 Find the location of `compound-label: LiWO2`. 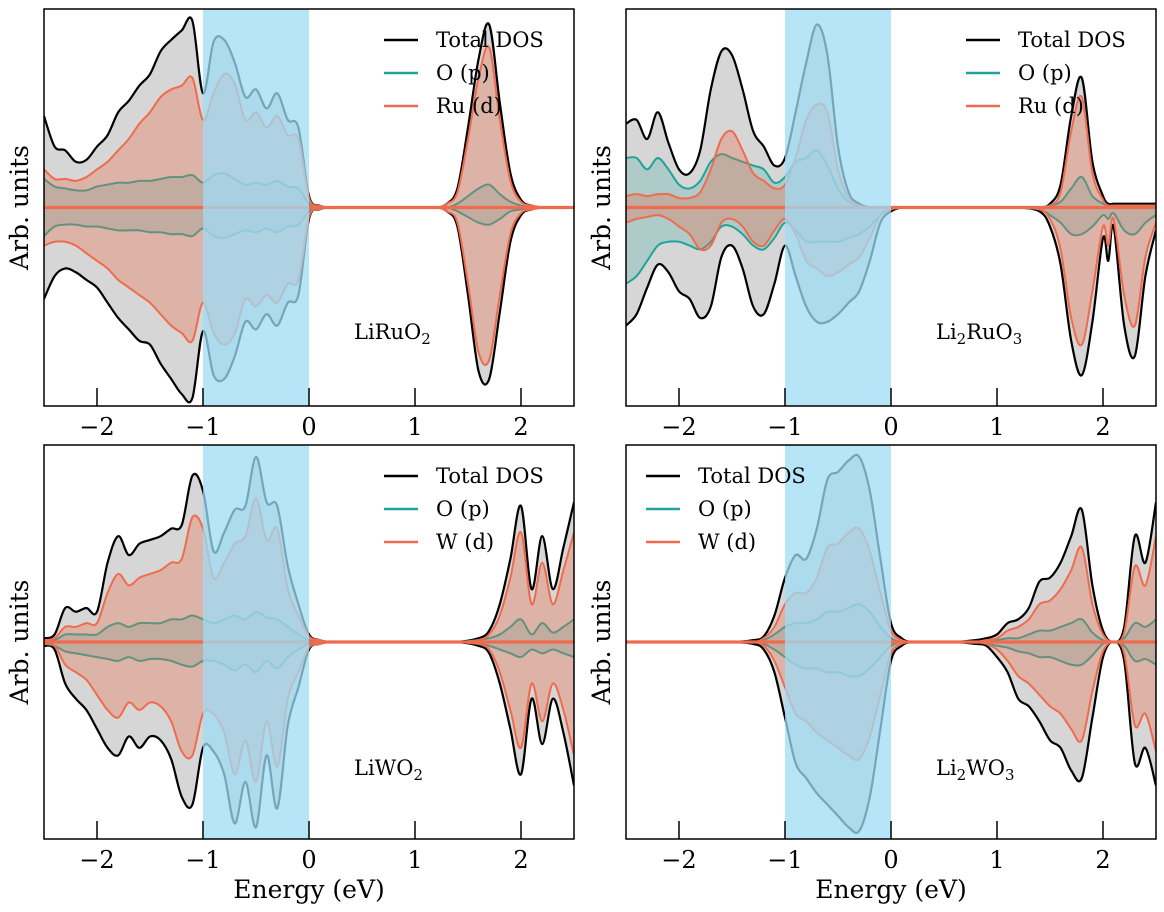

compound-label: LiWO2 is located at coordinates (388, 770).